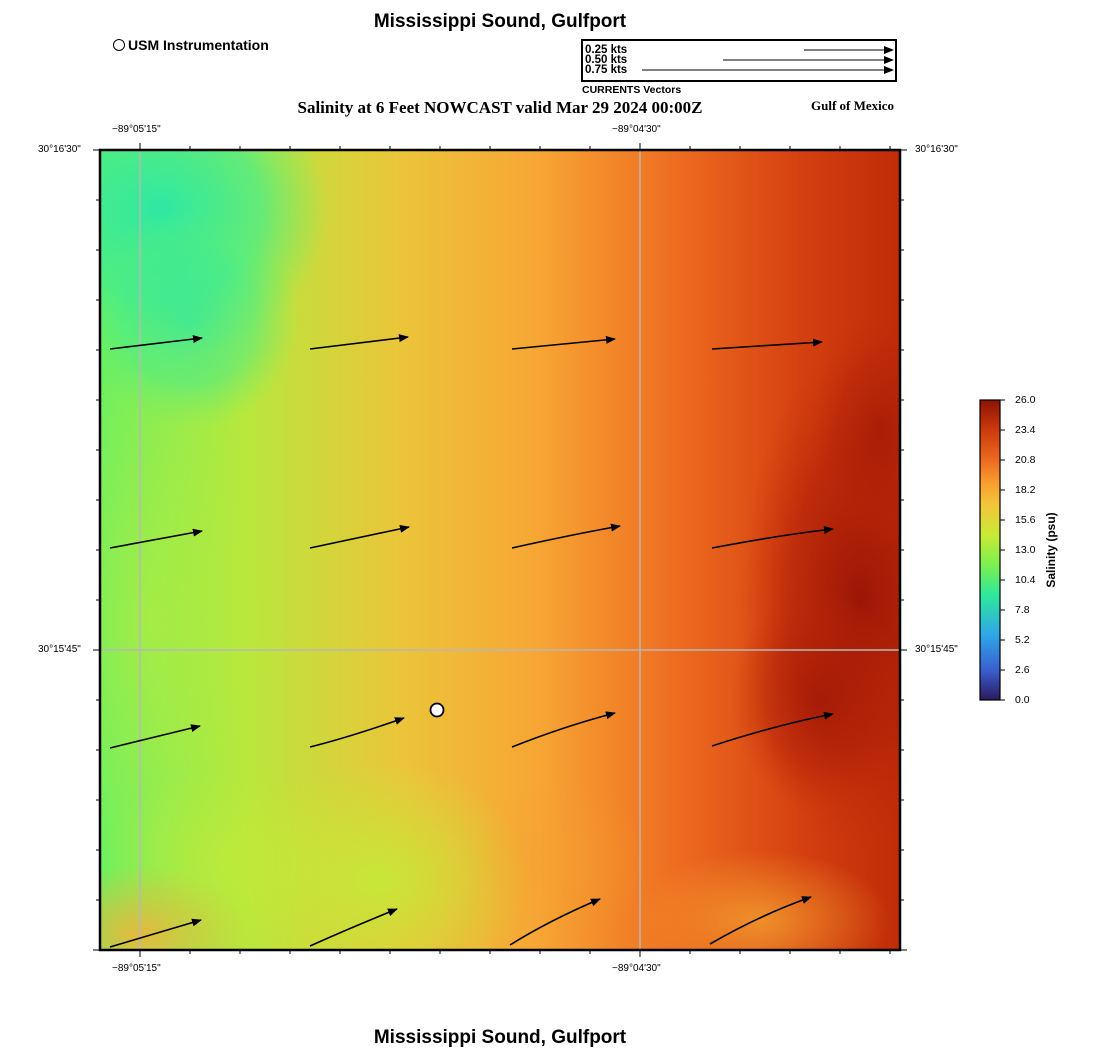  I want to click on colorbar-tick: 18.2, so click(1025, 490).